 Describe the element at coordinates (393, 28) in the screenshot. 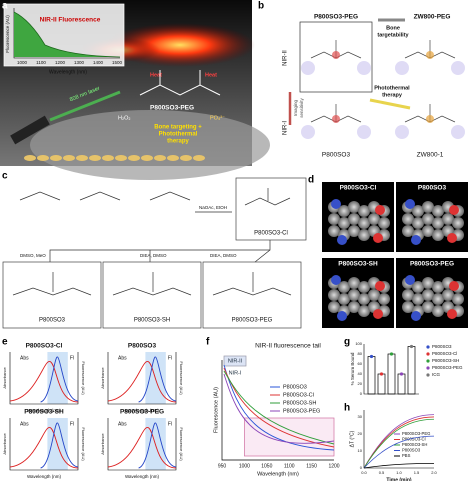

I see `arrow-label: Bone` at that location.